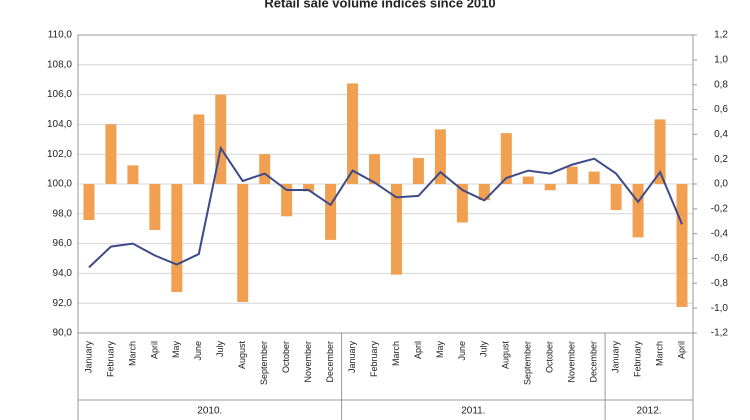 The height and width of the screenshot is (420, 750). I want to click on y2-tick-label: 0,2, so click(721, 159).